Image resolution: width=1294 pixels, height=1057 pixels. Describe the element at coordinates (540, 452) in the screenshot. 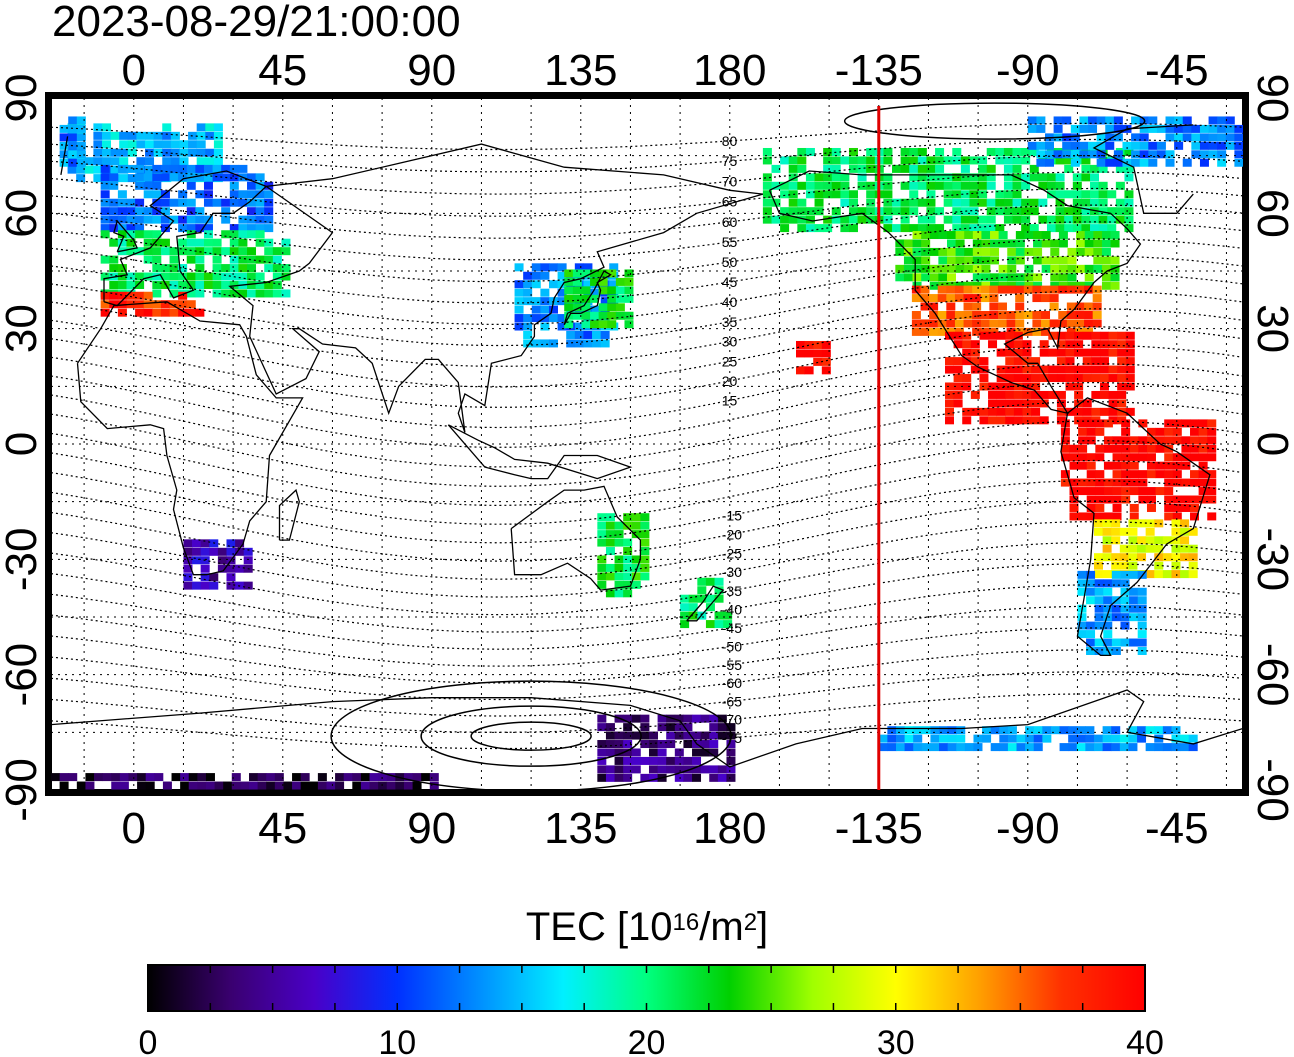

I see `coastline-indonesia` at that location.